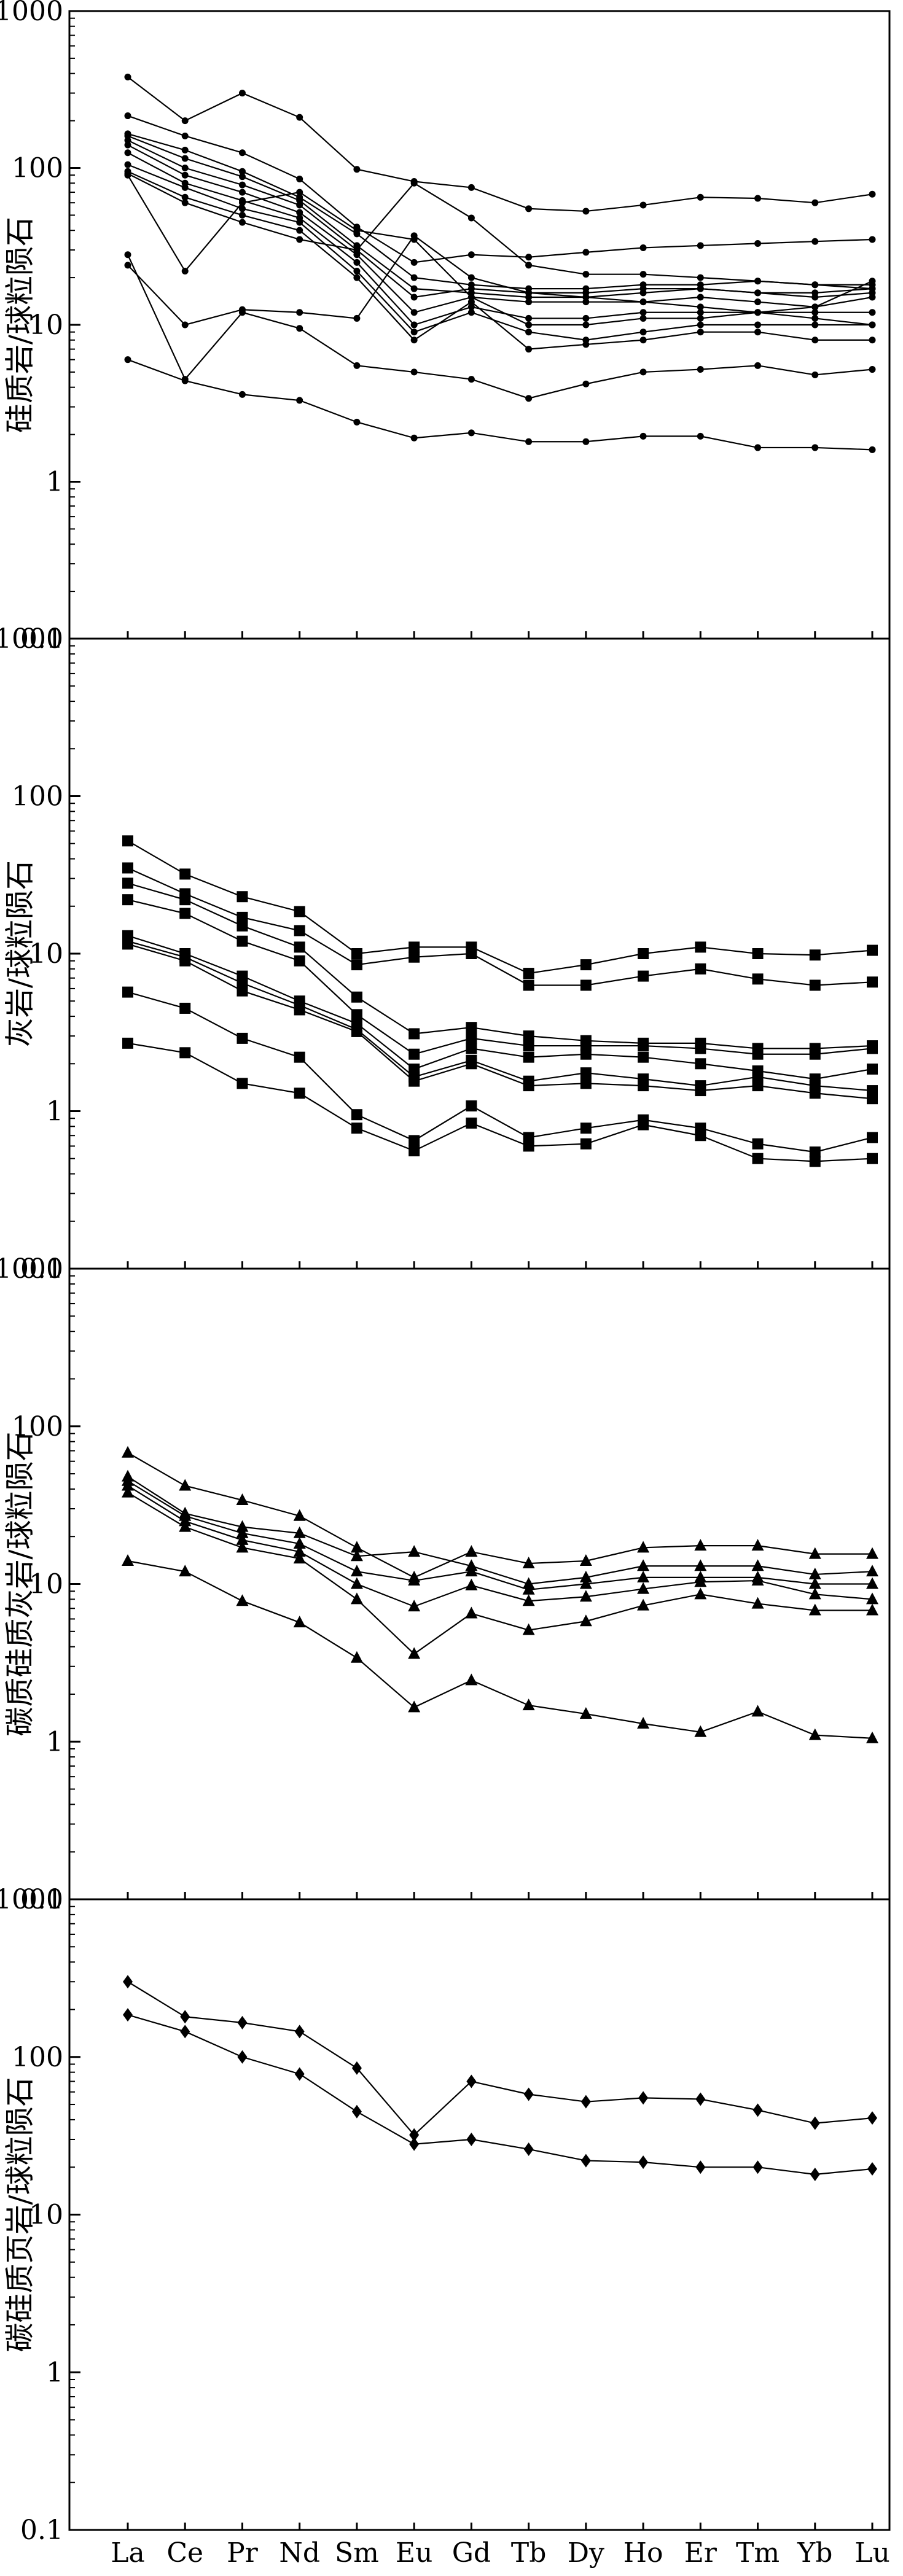 The height and width of the screenshot is (2576, 903). Describe the element at coordinates (55, 1111) in the screenshot. I see `y-tick-label: 1` at that location.